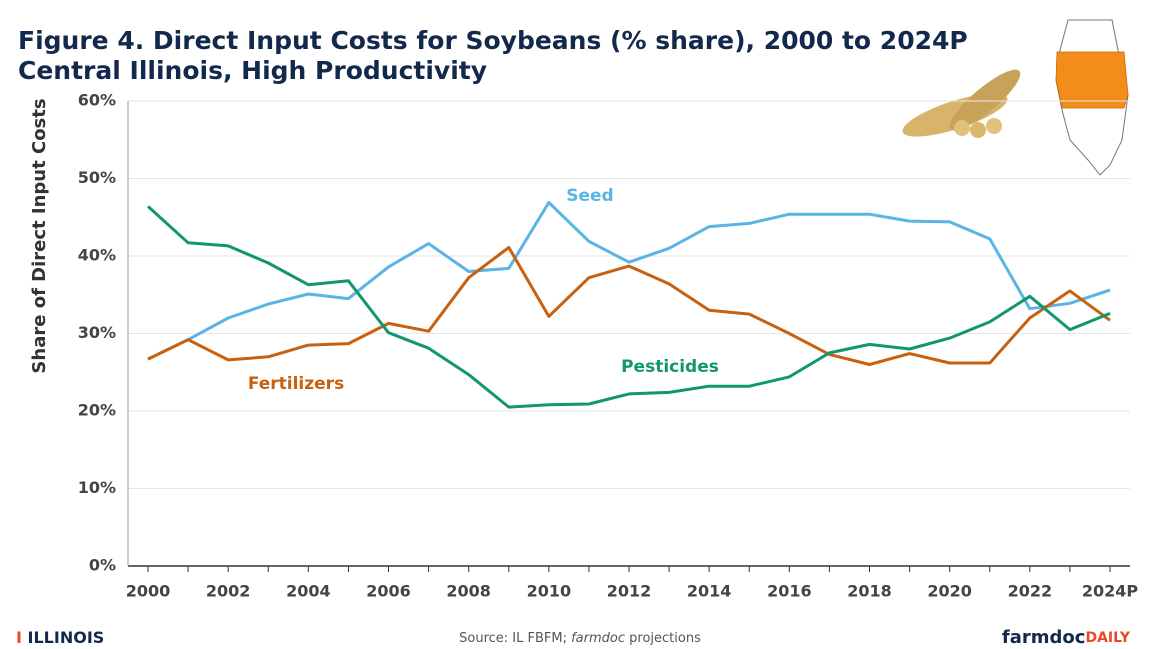 Image resolution: width=1151 pixels, height=649 pixels. Describe the element at coordinates (789, 591) in the screenshot. I see `x-tick-label: 2016` at that location.